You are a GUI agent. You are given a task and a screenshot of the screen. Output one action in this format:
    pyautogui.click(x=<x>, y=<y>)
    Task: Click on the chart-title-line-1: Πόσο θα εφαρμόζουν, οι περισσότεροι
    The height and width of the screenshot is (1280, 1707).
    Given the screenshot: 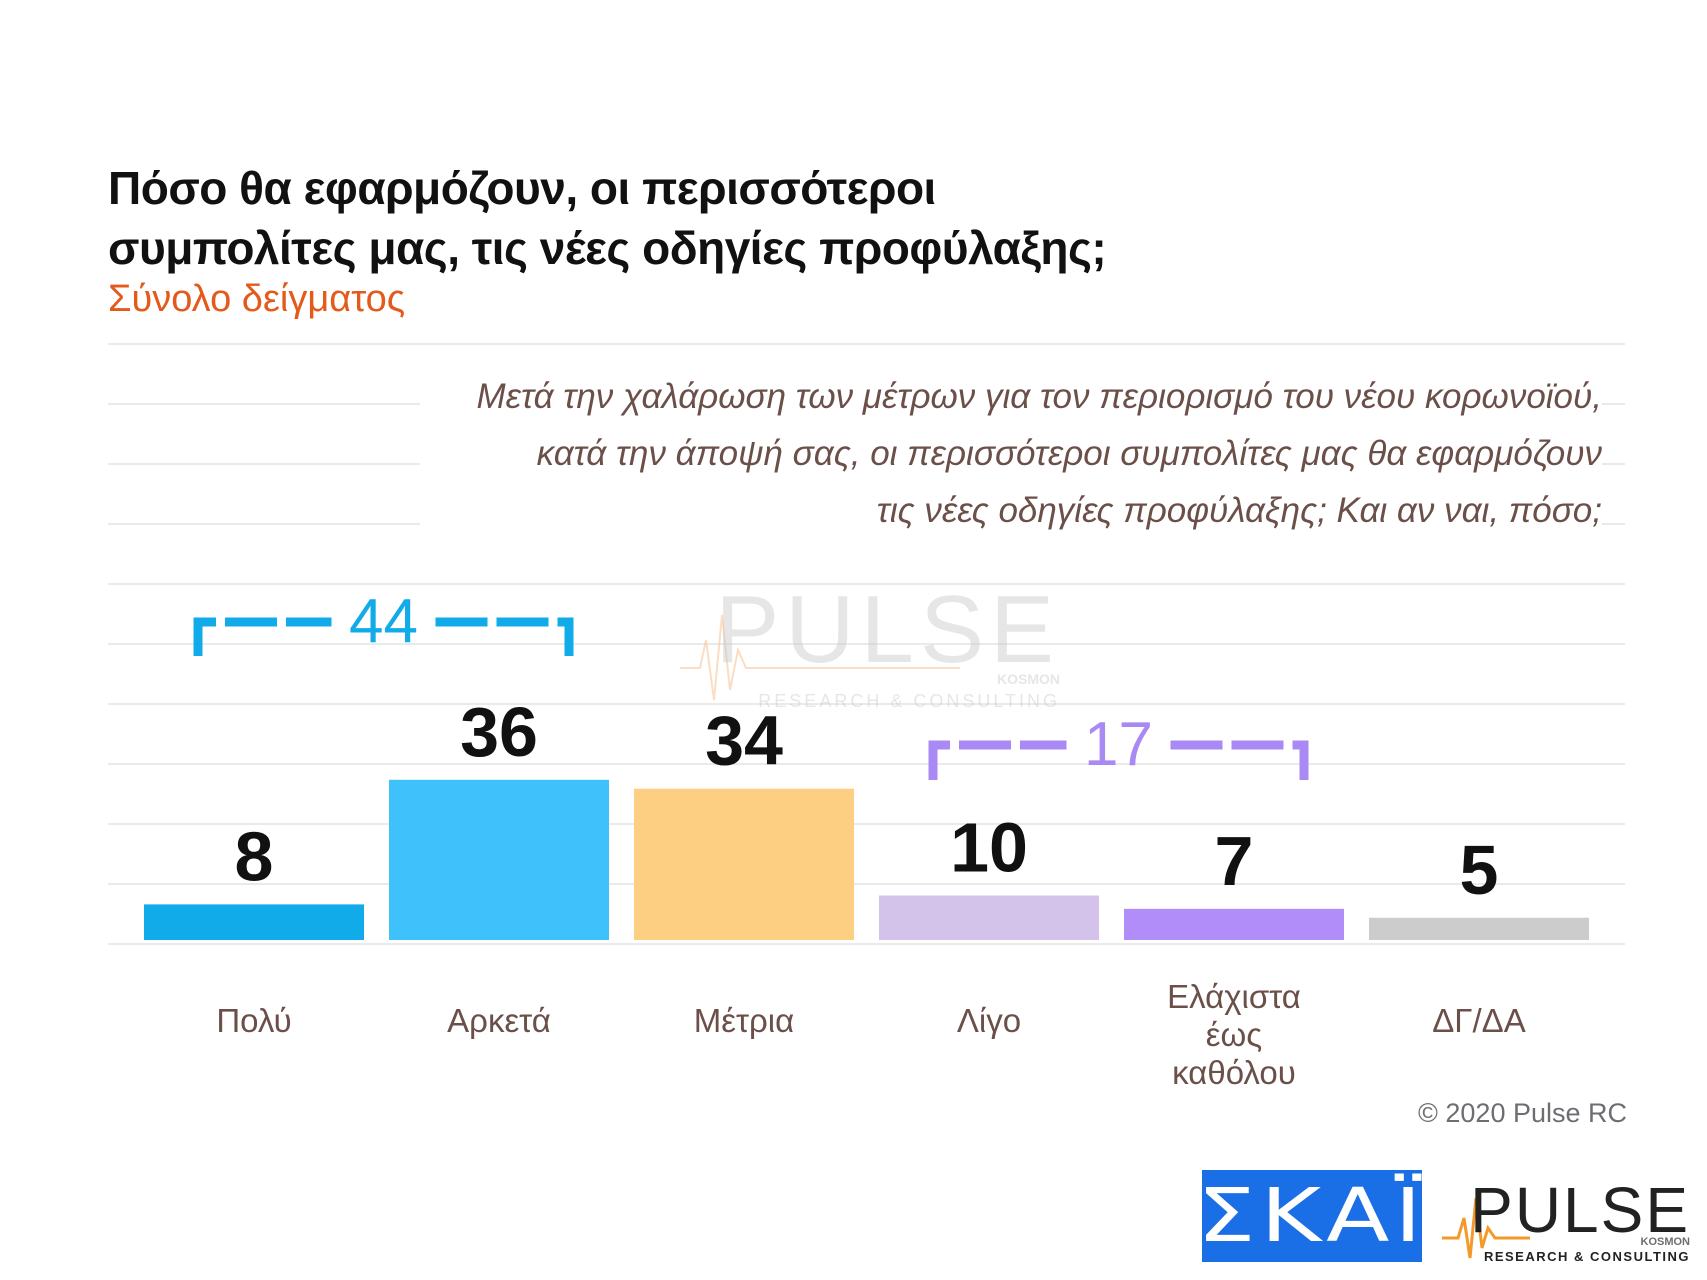 What is the action you would take?
    pyautogui.click(x=522, y=188)
    